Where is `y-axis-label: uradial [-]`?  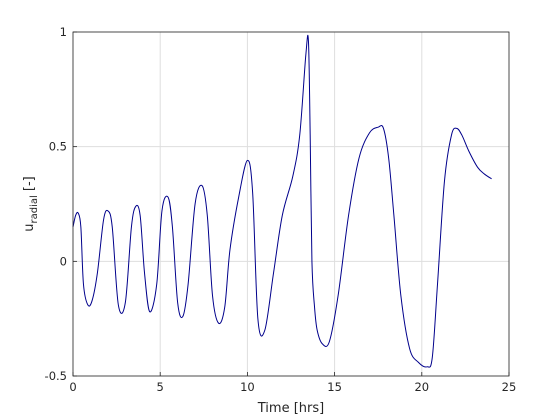 y-axis-label: uradial [-] is located at coordinates (31, 204).